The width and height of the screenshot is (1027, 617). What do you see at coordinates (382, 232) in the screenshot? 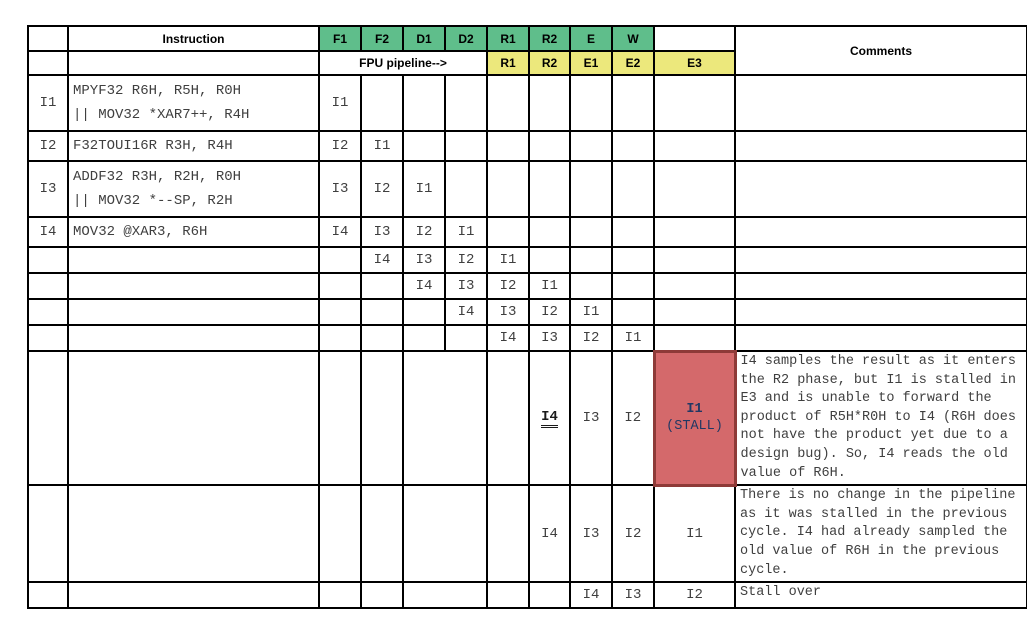
I see `pipeline-cell-f2: I3` at bounding box center [382, 232].